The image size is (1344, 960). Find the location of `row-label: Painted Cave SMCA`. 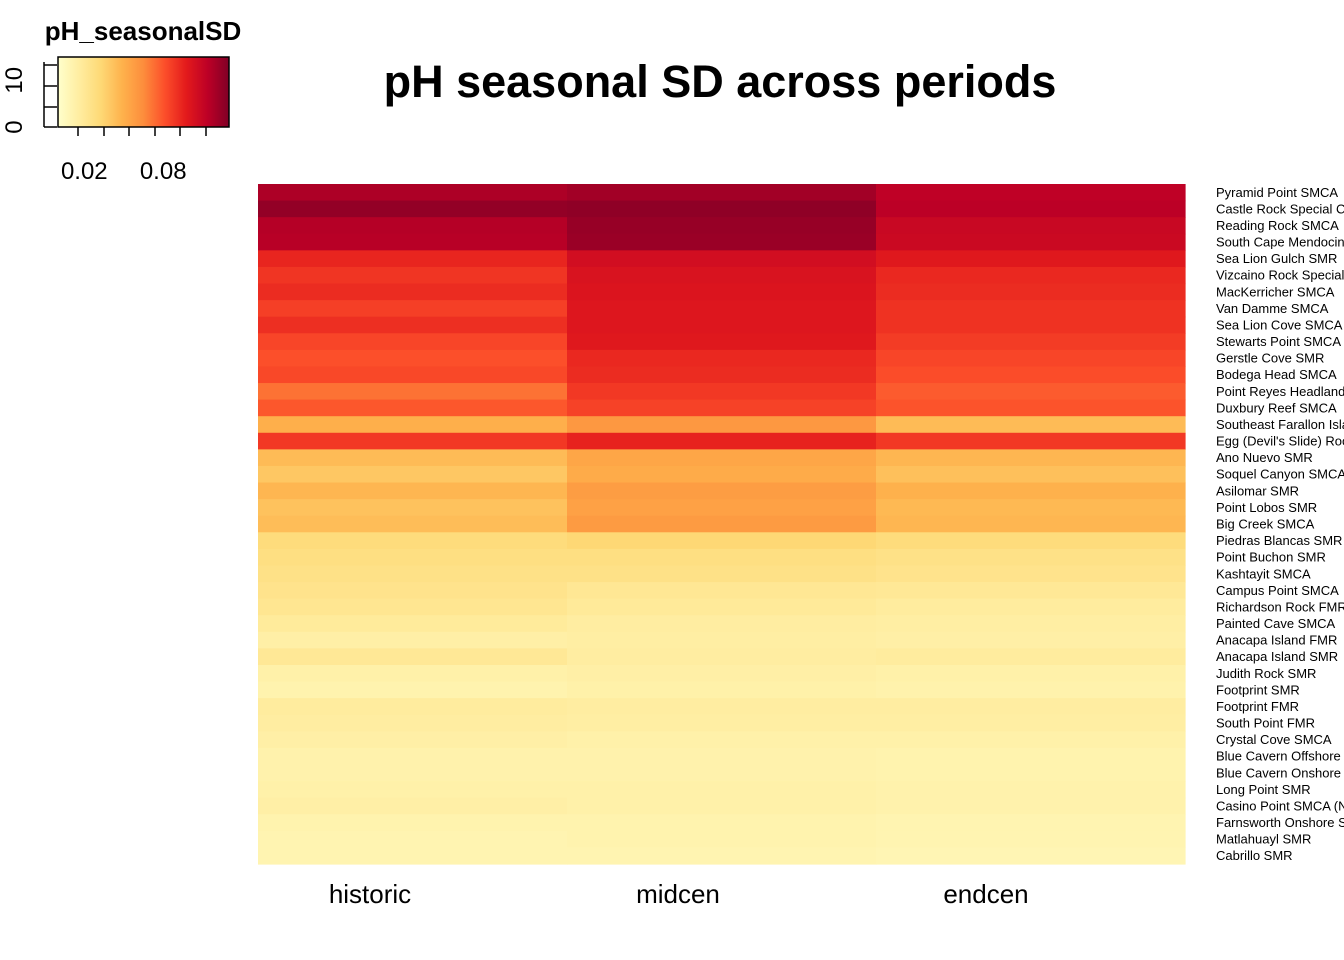

row-label: Painted Cave SMCA is located at coordinates (1276, 623).